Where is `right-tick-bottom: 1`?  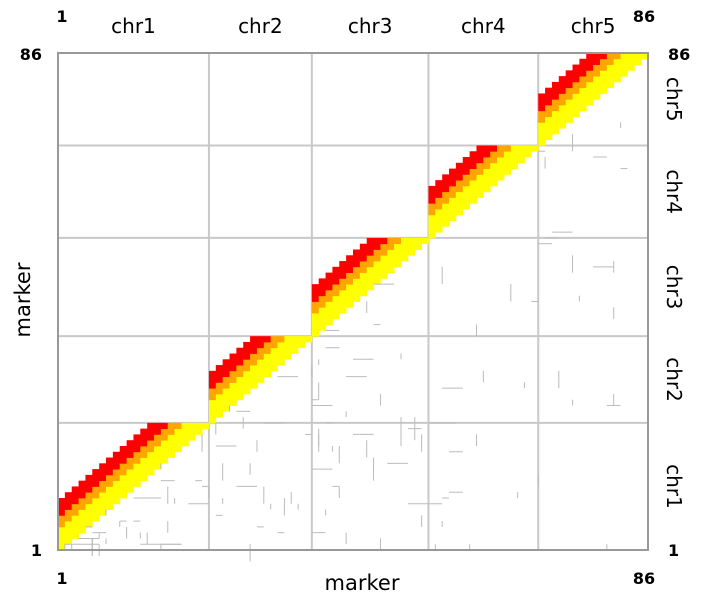
right-tick-bottom: 1 is located at coordinates (673, 550).